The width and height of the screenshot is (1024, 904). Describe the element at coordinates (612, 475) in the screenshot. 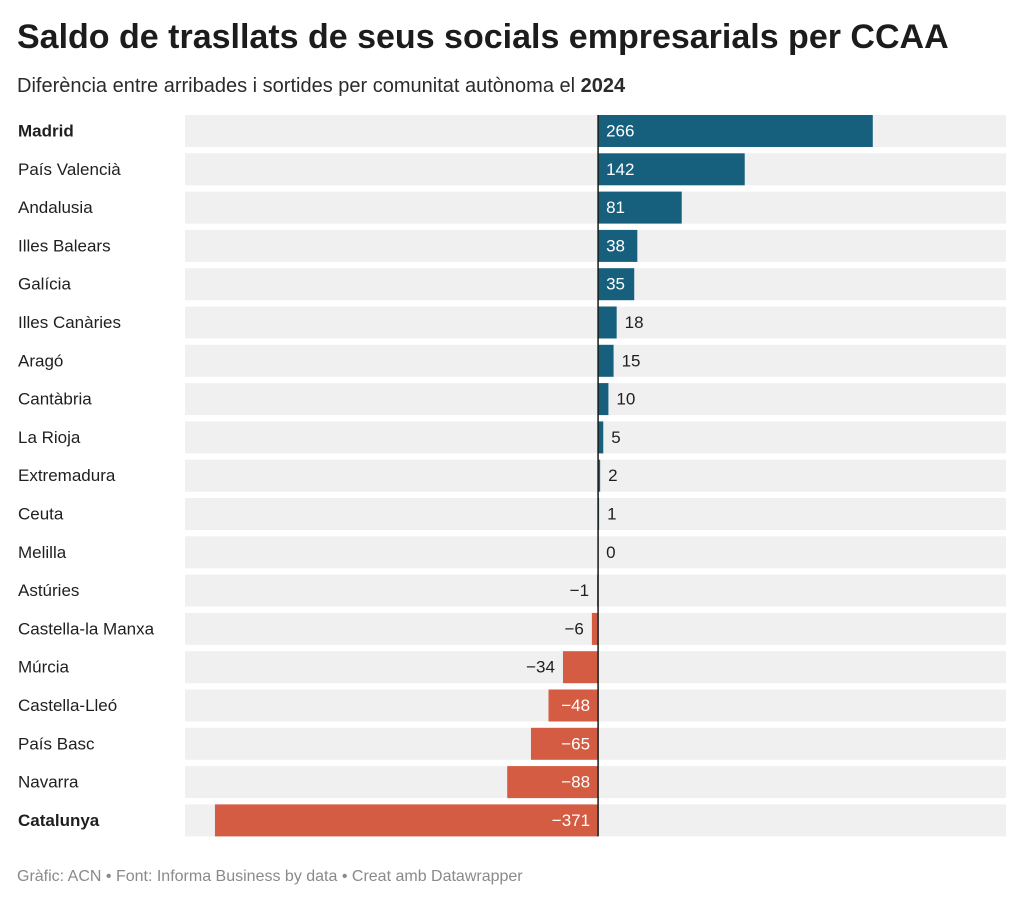

I see `value-label: 2` at that location.